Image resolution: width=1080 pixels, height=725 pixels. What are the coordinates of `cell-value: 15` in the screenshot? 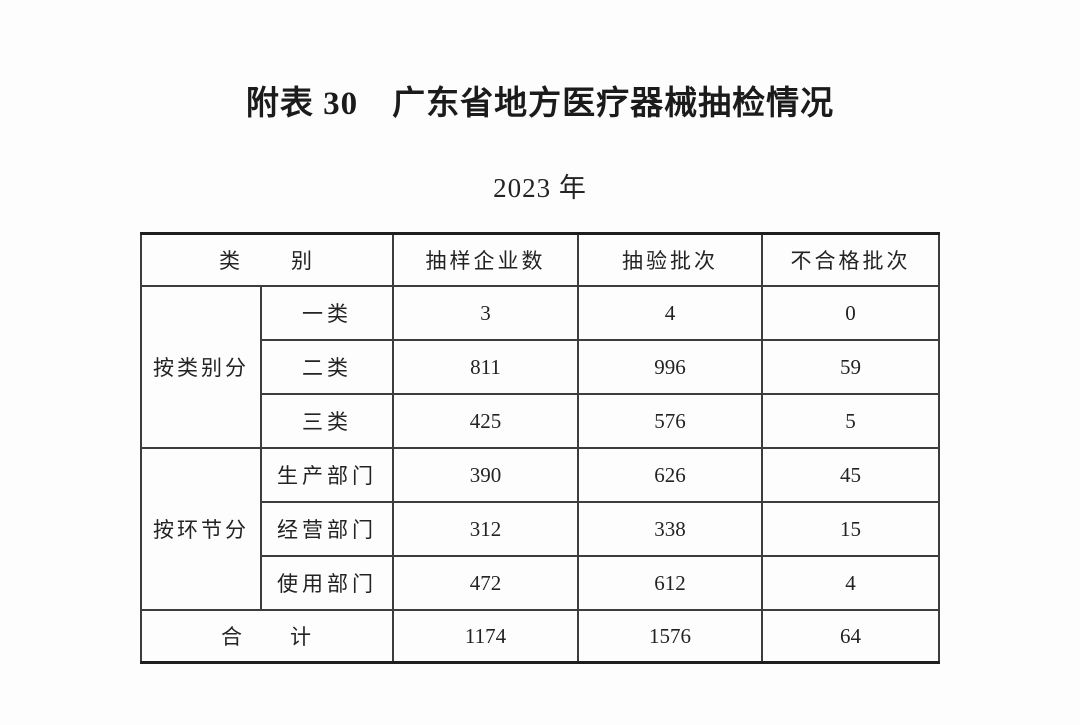 It's located at (850, 529).